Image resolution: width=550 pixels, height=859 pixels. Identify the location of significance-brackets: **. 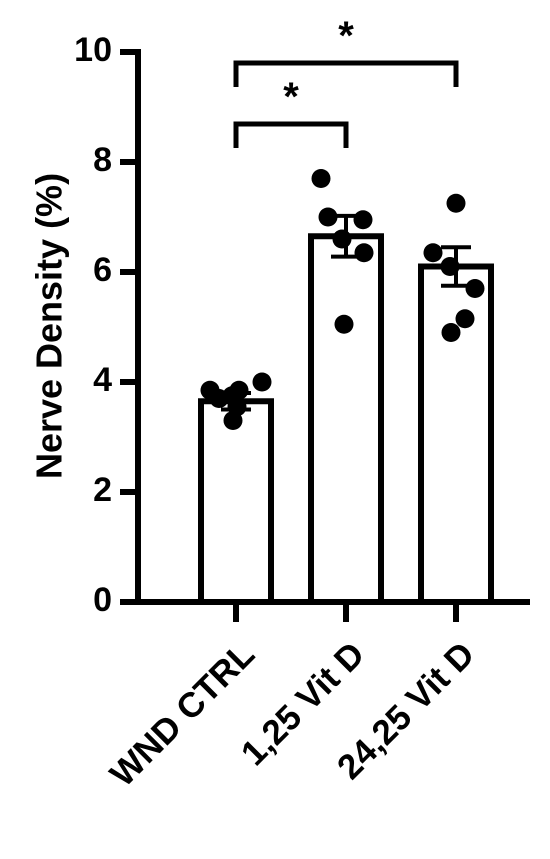
(346, 81).